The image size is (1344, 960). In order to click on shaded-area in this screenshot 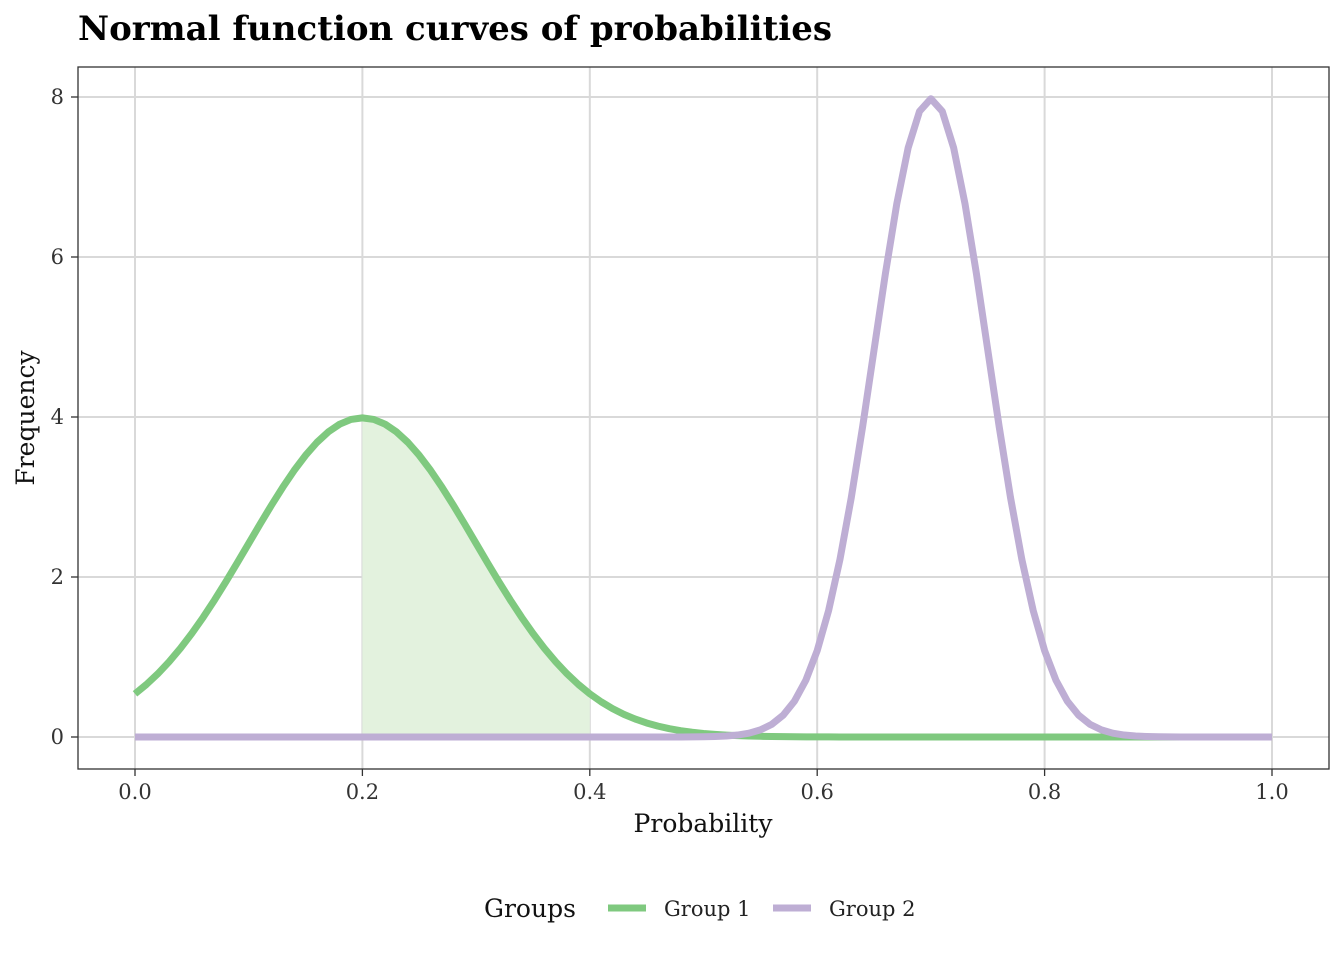, I will do `click(476, 577)`.